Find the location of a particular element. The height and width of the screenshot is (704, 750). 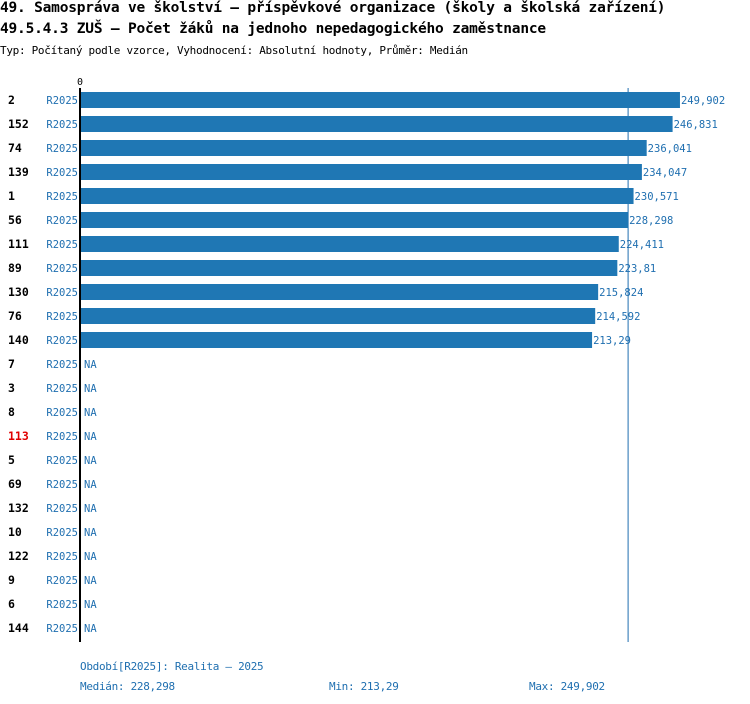

row-id-label: 122 is located at coordinates (18, 556).